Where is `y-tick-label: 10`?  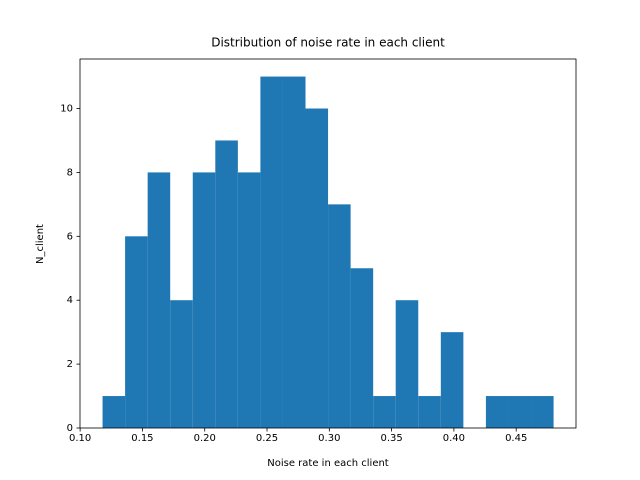 y-tick-label: 10 is located at coordinates (66, 109).